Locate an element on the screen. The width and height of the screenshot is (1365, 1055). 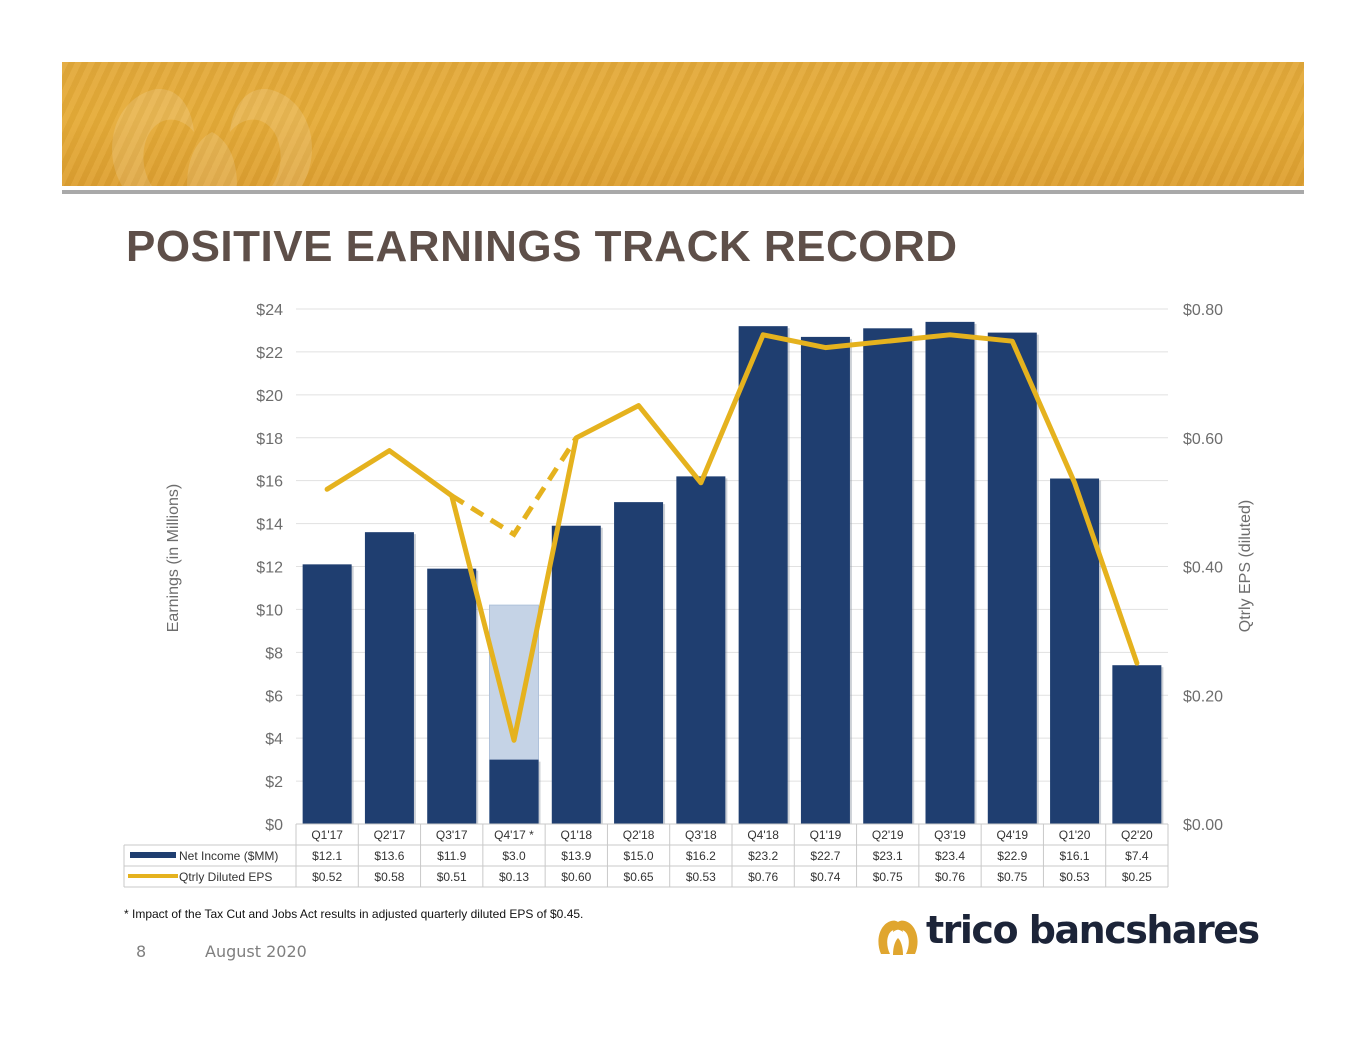
left-tick-label: $22 is located at coordinates (269, 353).